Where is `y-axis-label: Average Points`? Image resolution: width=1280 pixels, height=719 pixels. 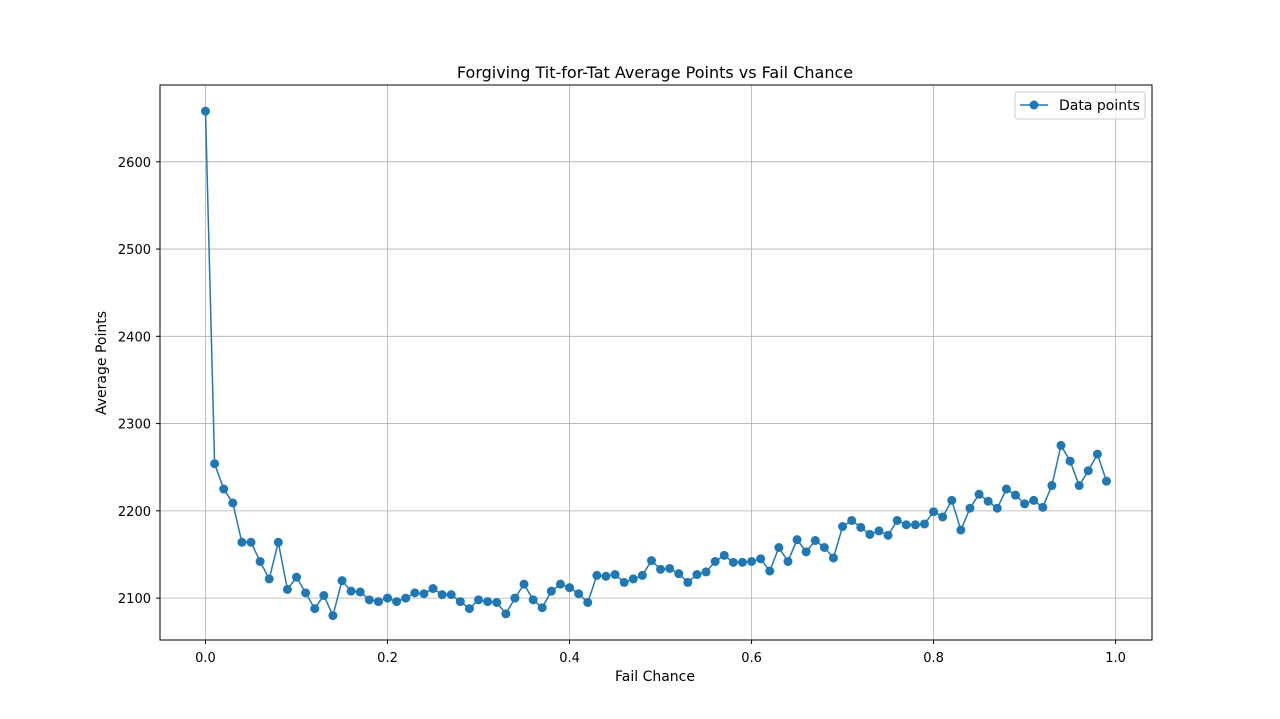
y-axis-label: Average Points is located at coordinates (102, 363).